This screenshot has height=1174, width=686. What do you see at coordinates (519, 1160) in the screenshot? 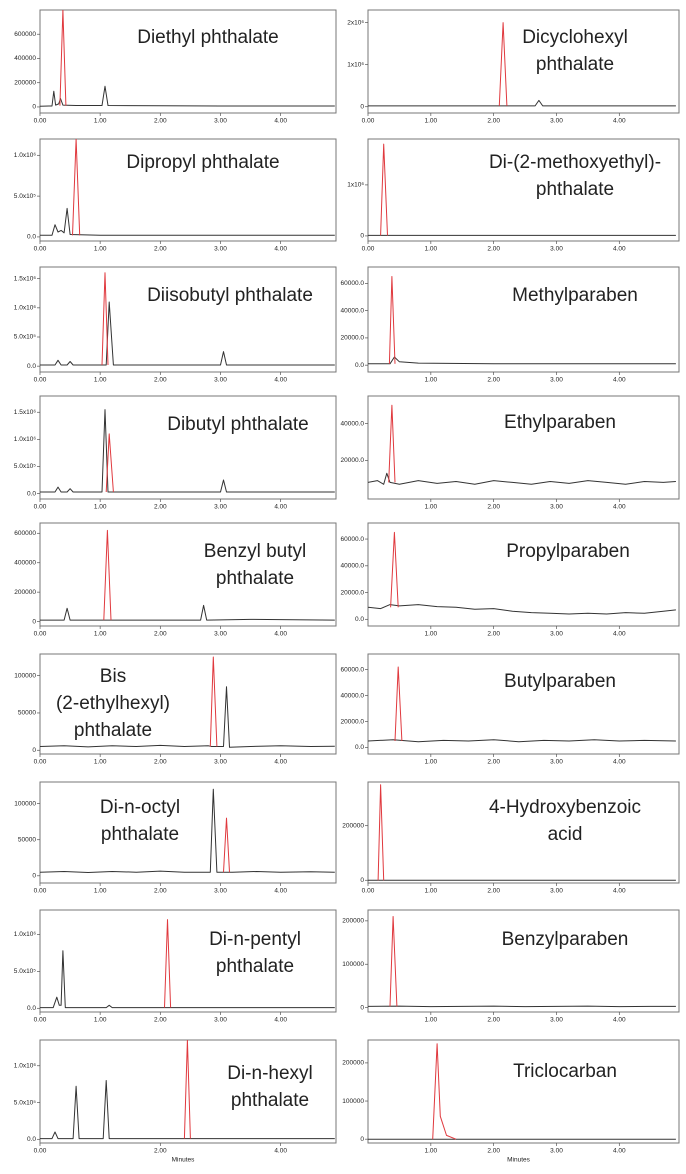
I see `x-axis-label: Minutes` at bounding box center [519, 1160].